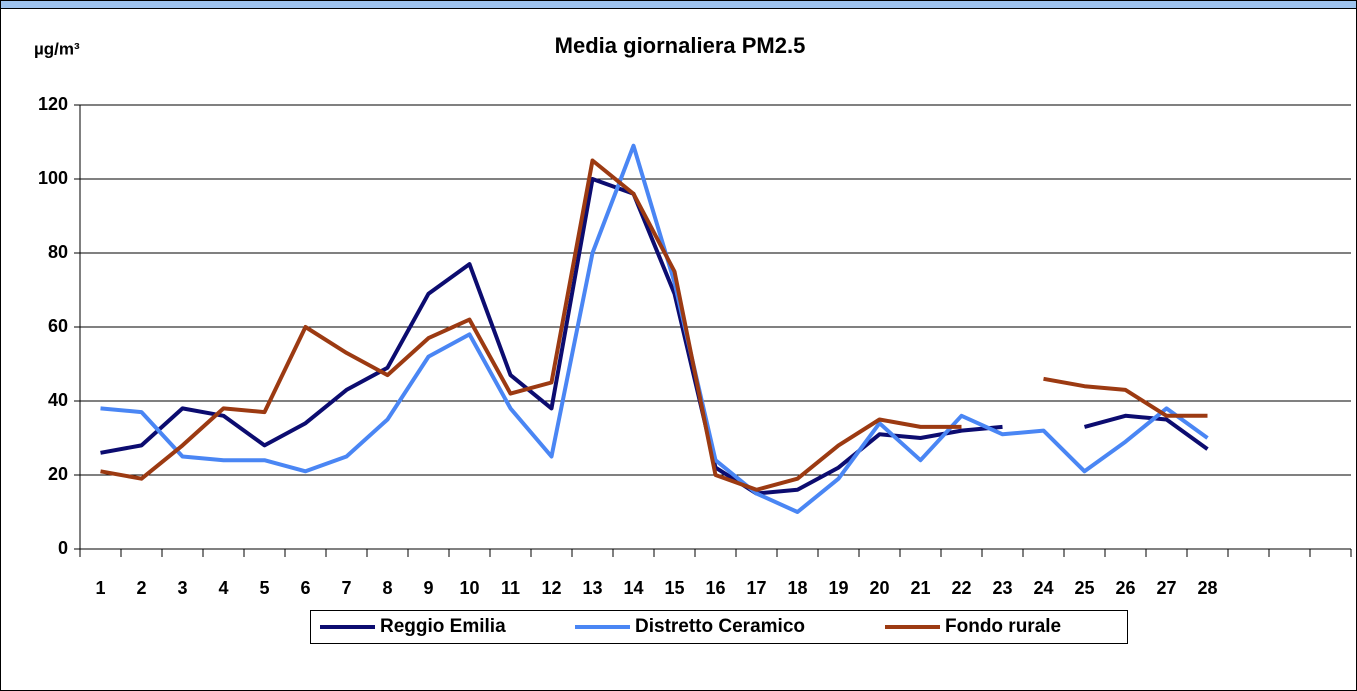  I want to click on x-tick-label: 10, so click(469, 588).